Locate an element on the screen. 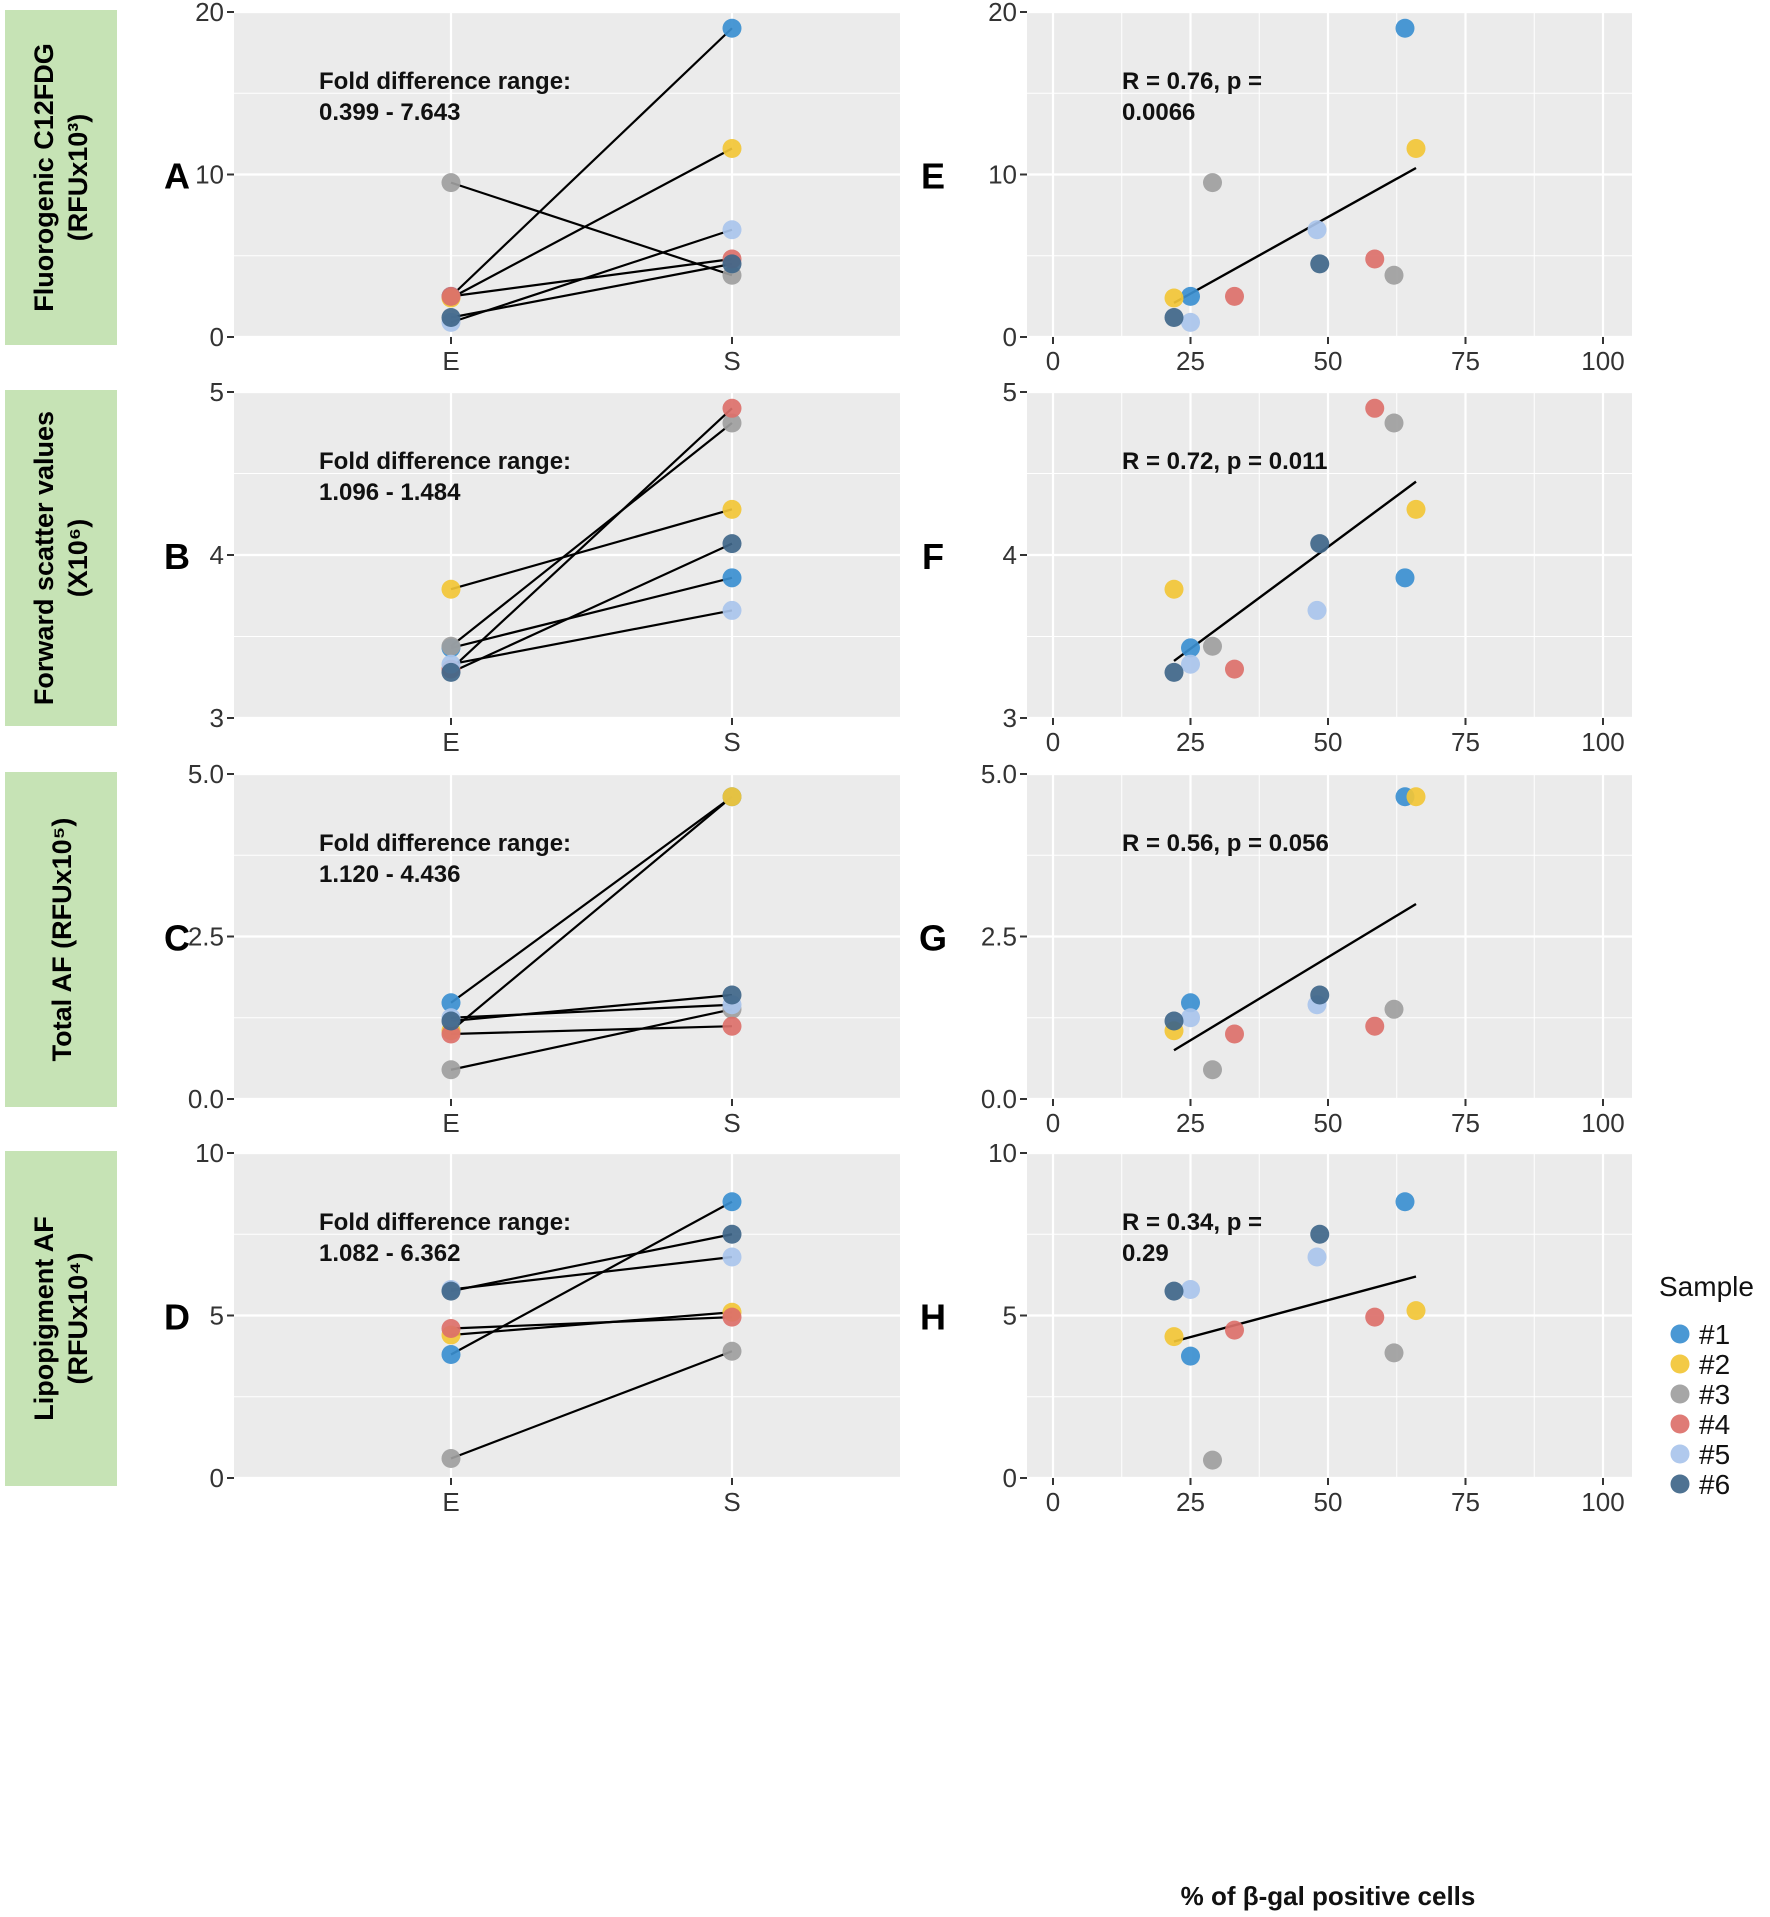 The height and width of the screenshot is (1917, 1770). annotation-line: 1.096 - 1.484 is located at coordinates (390, 492).